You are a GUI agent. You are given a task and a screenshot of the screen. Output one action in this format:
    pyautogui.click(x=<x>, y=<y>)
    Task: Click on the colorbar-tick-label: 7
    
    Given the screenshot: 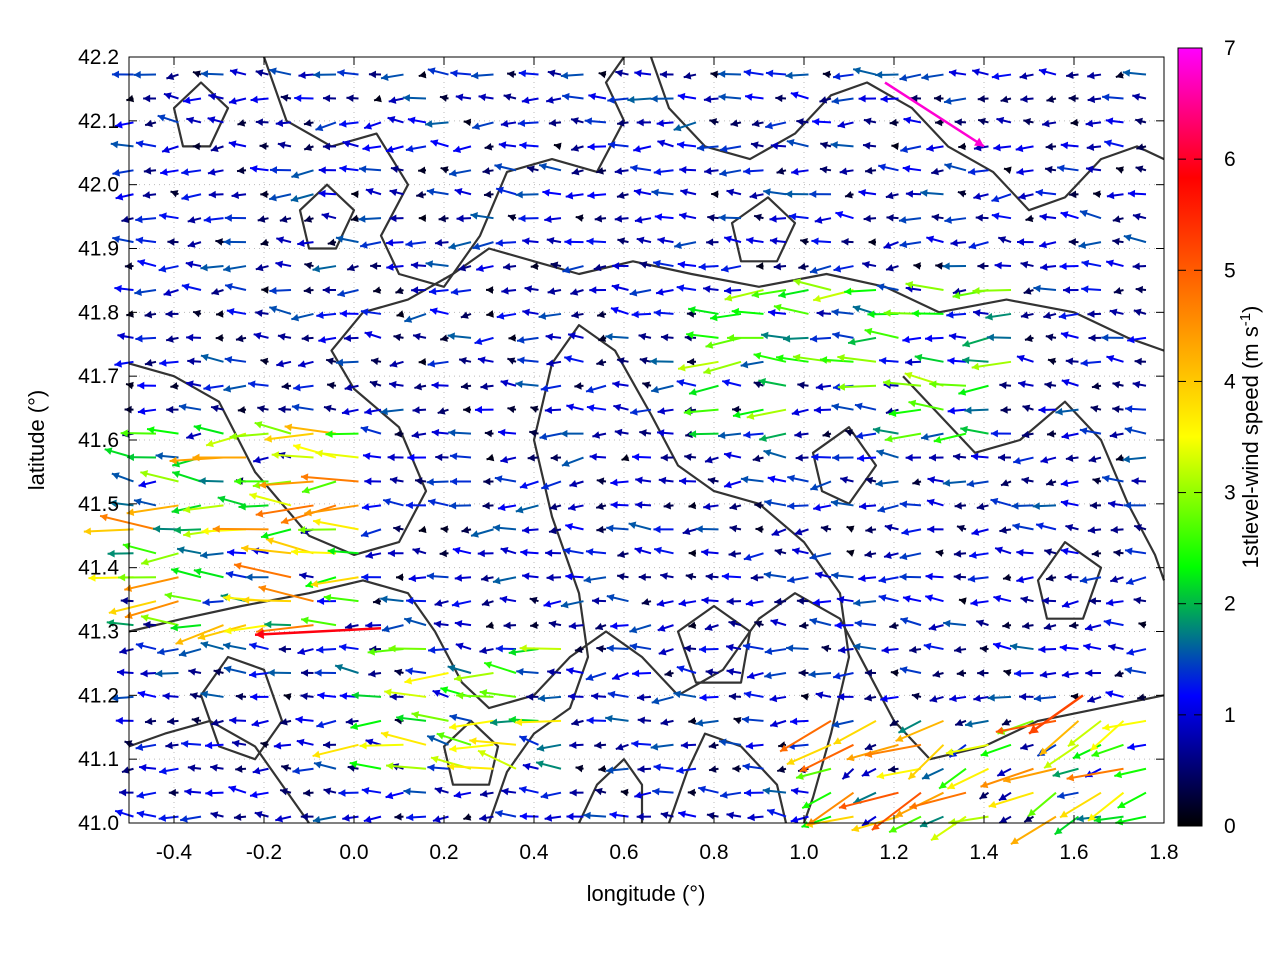 What is the action you would take?
    pyautogui.click(x=1230, y=48)
    